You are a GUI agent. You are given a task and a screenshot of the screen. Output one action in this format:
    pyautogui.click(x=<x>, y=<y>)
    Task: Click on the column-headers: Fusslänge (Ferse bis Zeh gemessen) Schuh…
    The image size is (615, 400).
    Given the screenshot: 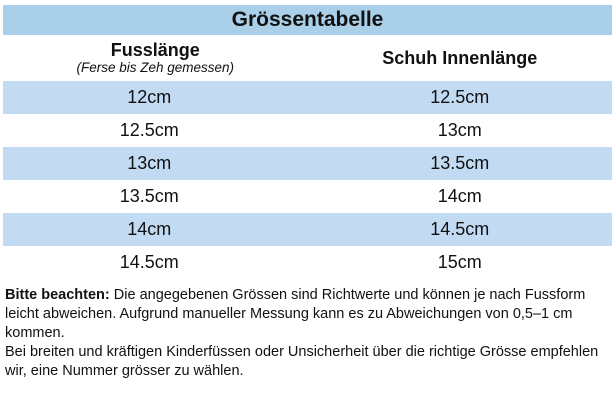 What is the action you would take?
    pyautogui.click(x=307, y=58)
    